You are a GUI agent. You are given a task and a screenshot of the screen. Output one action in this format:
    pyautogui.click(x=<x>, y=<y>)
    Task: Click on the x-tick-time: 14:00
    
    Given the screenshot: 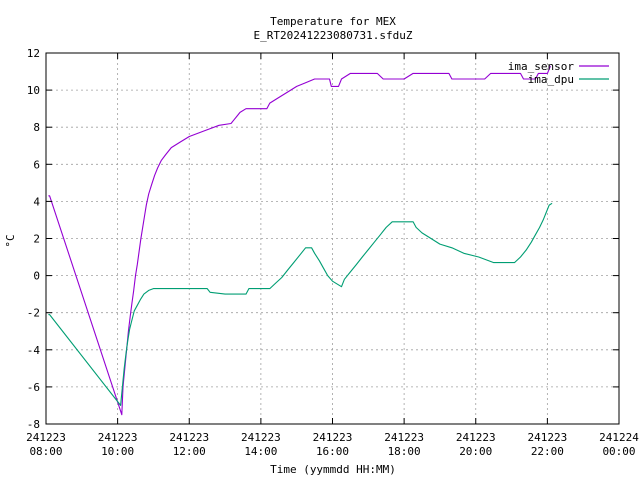 What is the action you would take?
    pyautogui.click(x=260, y=451)
    